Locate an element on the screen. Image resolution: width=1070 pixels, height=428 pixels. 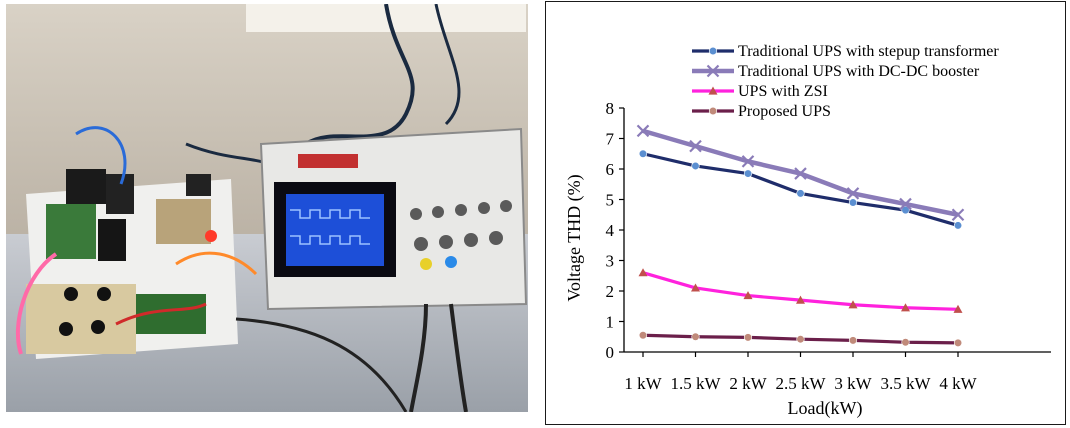
y-tick-label: 7 is located at coordinates (610, 139).